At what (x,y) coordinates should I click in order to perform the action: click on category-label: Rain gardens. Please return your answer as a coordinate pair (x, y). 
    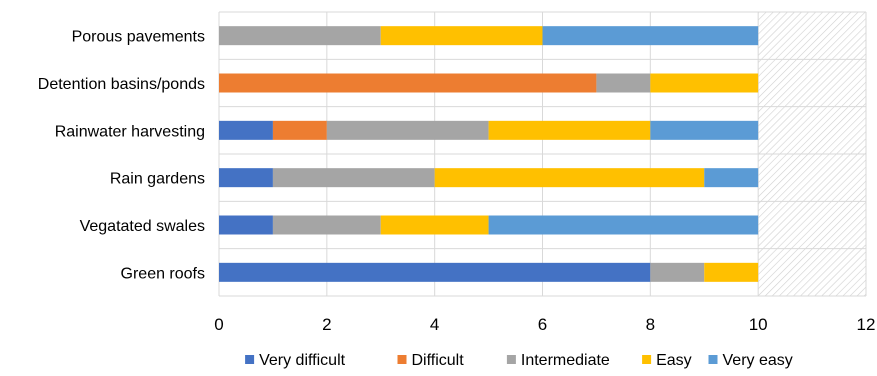
    Looking at the image, I should click on (157, 179).